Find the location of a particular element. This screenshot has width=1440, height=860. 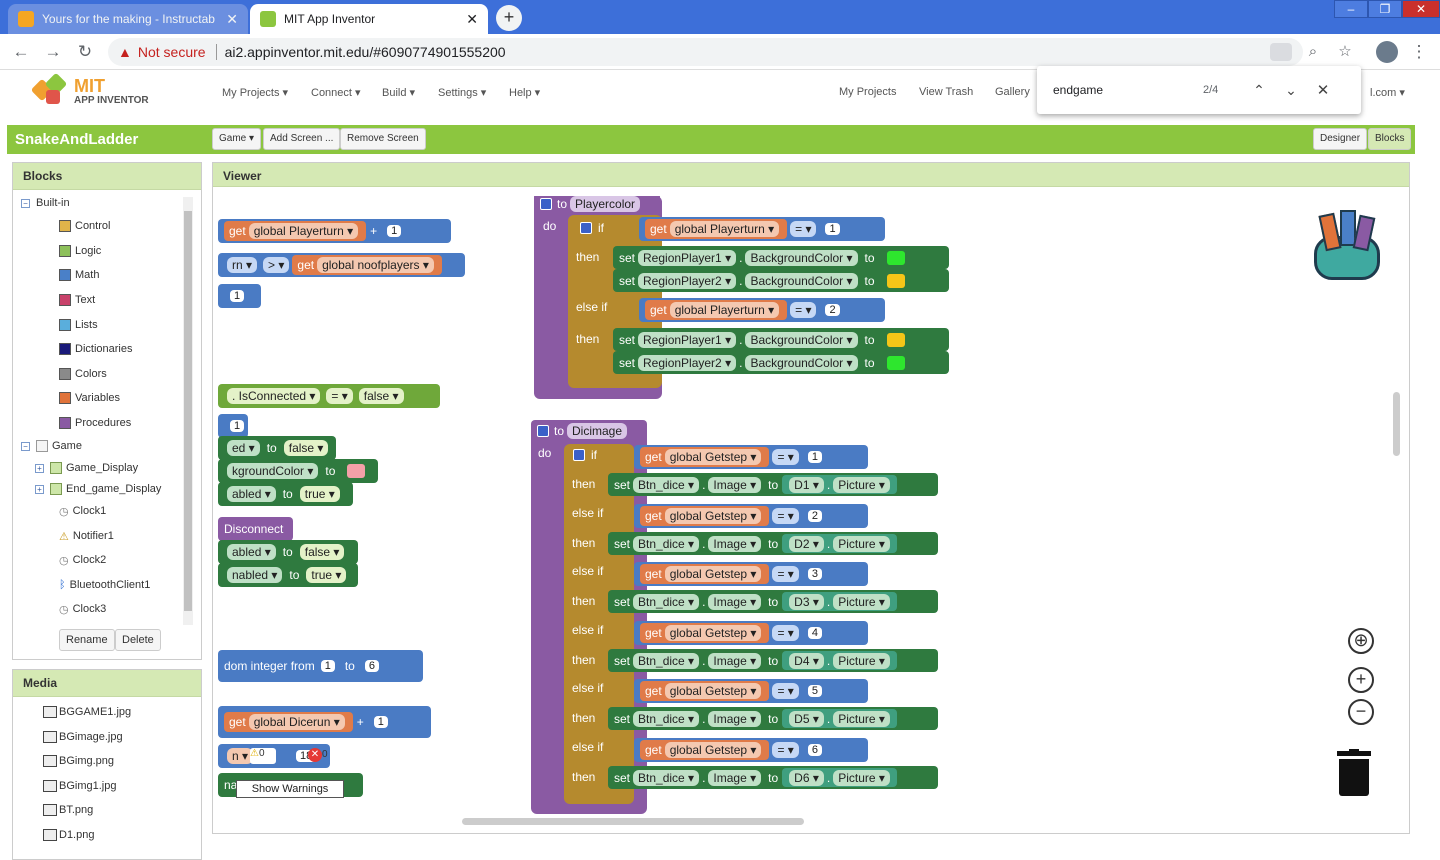

trash-icon is located at coordinates (1354, 773).